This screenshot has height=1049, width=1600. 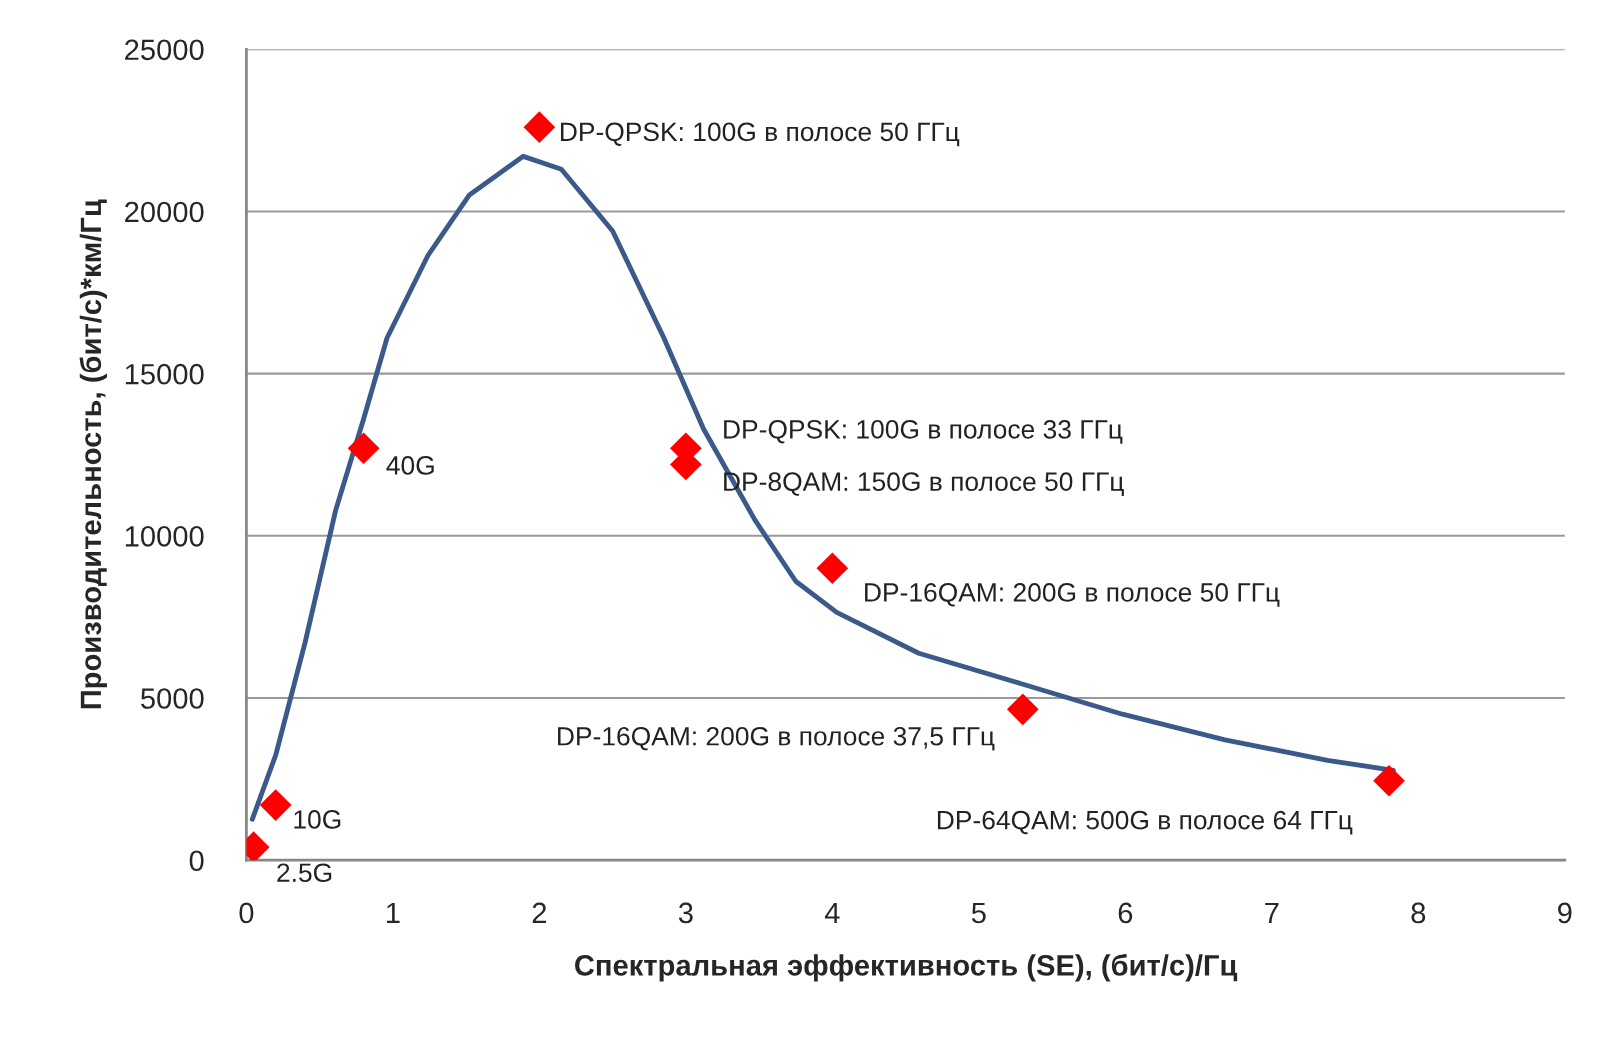 I want to click on y-tick-label: 5000, so click(x=172, y=698).